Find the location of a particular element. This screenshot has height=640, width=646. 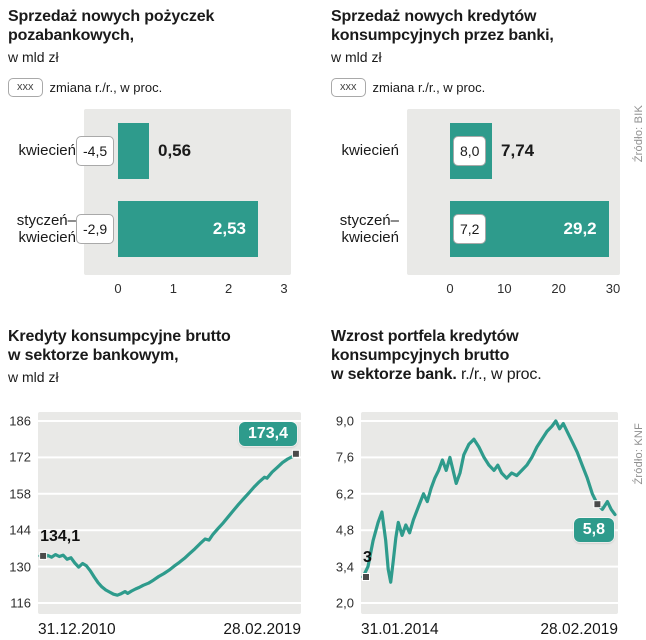

x-axis-start-date: 31.01.2014 is located at coordinates (400, 629).